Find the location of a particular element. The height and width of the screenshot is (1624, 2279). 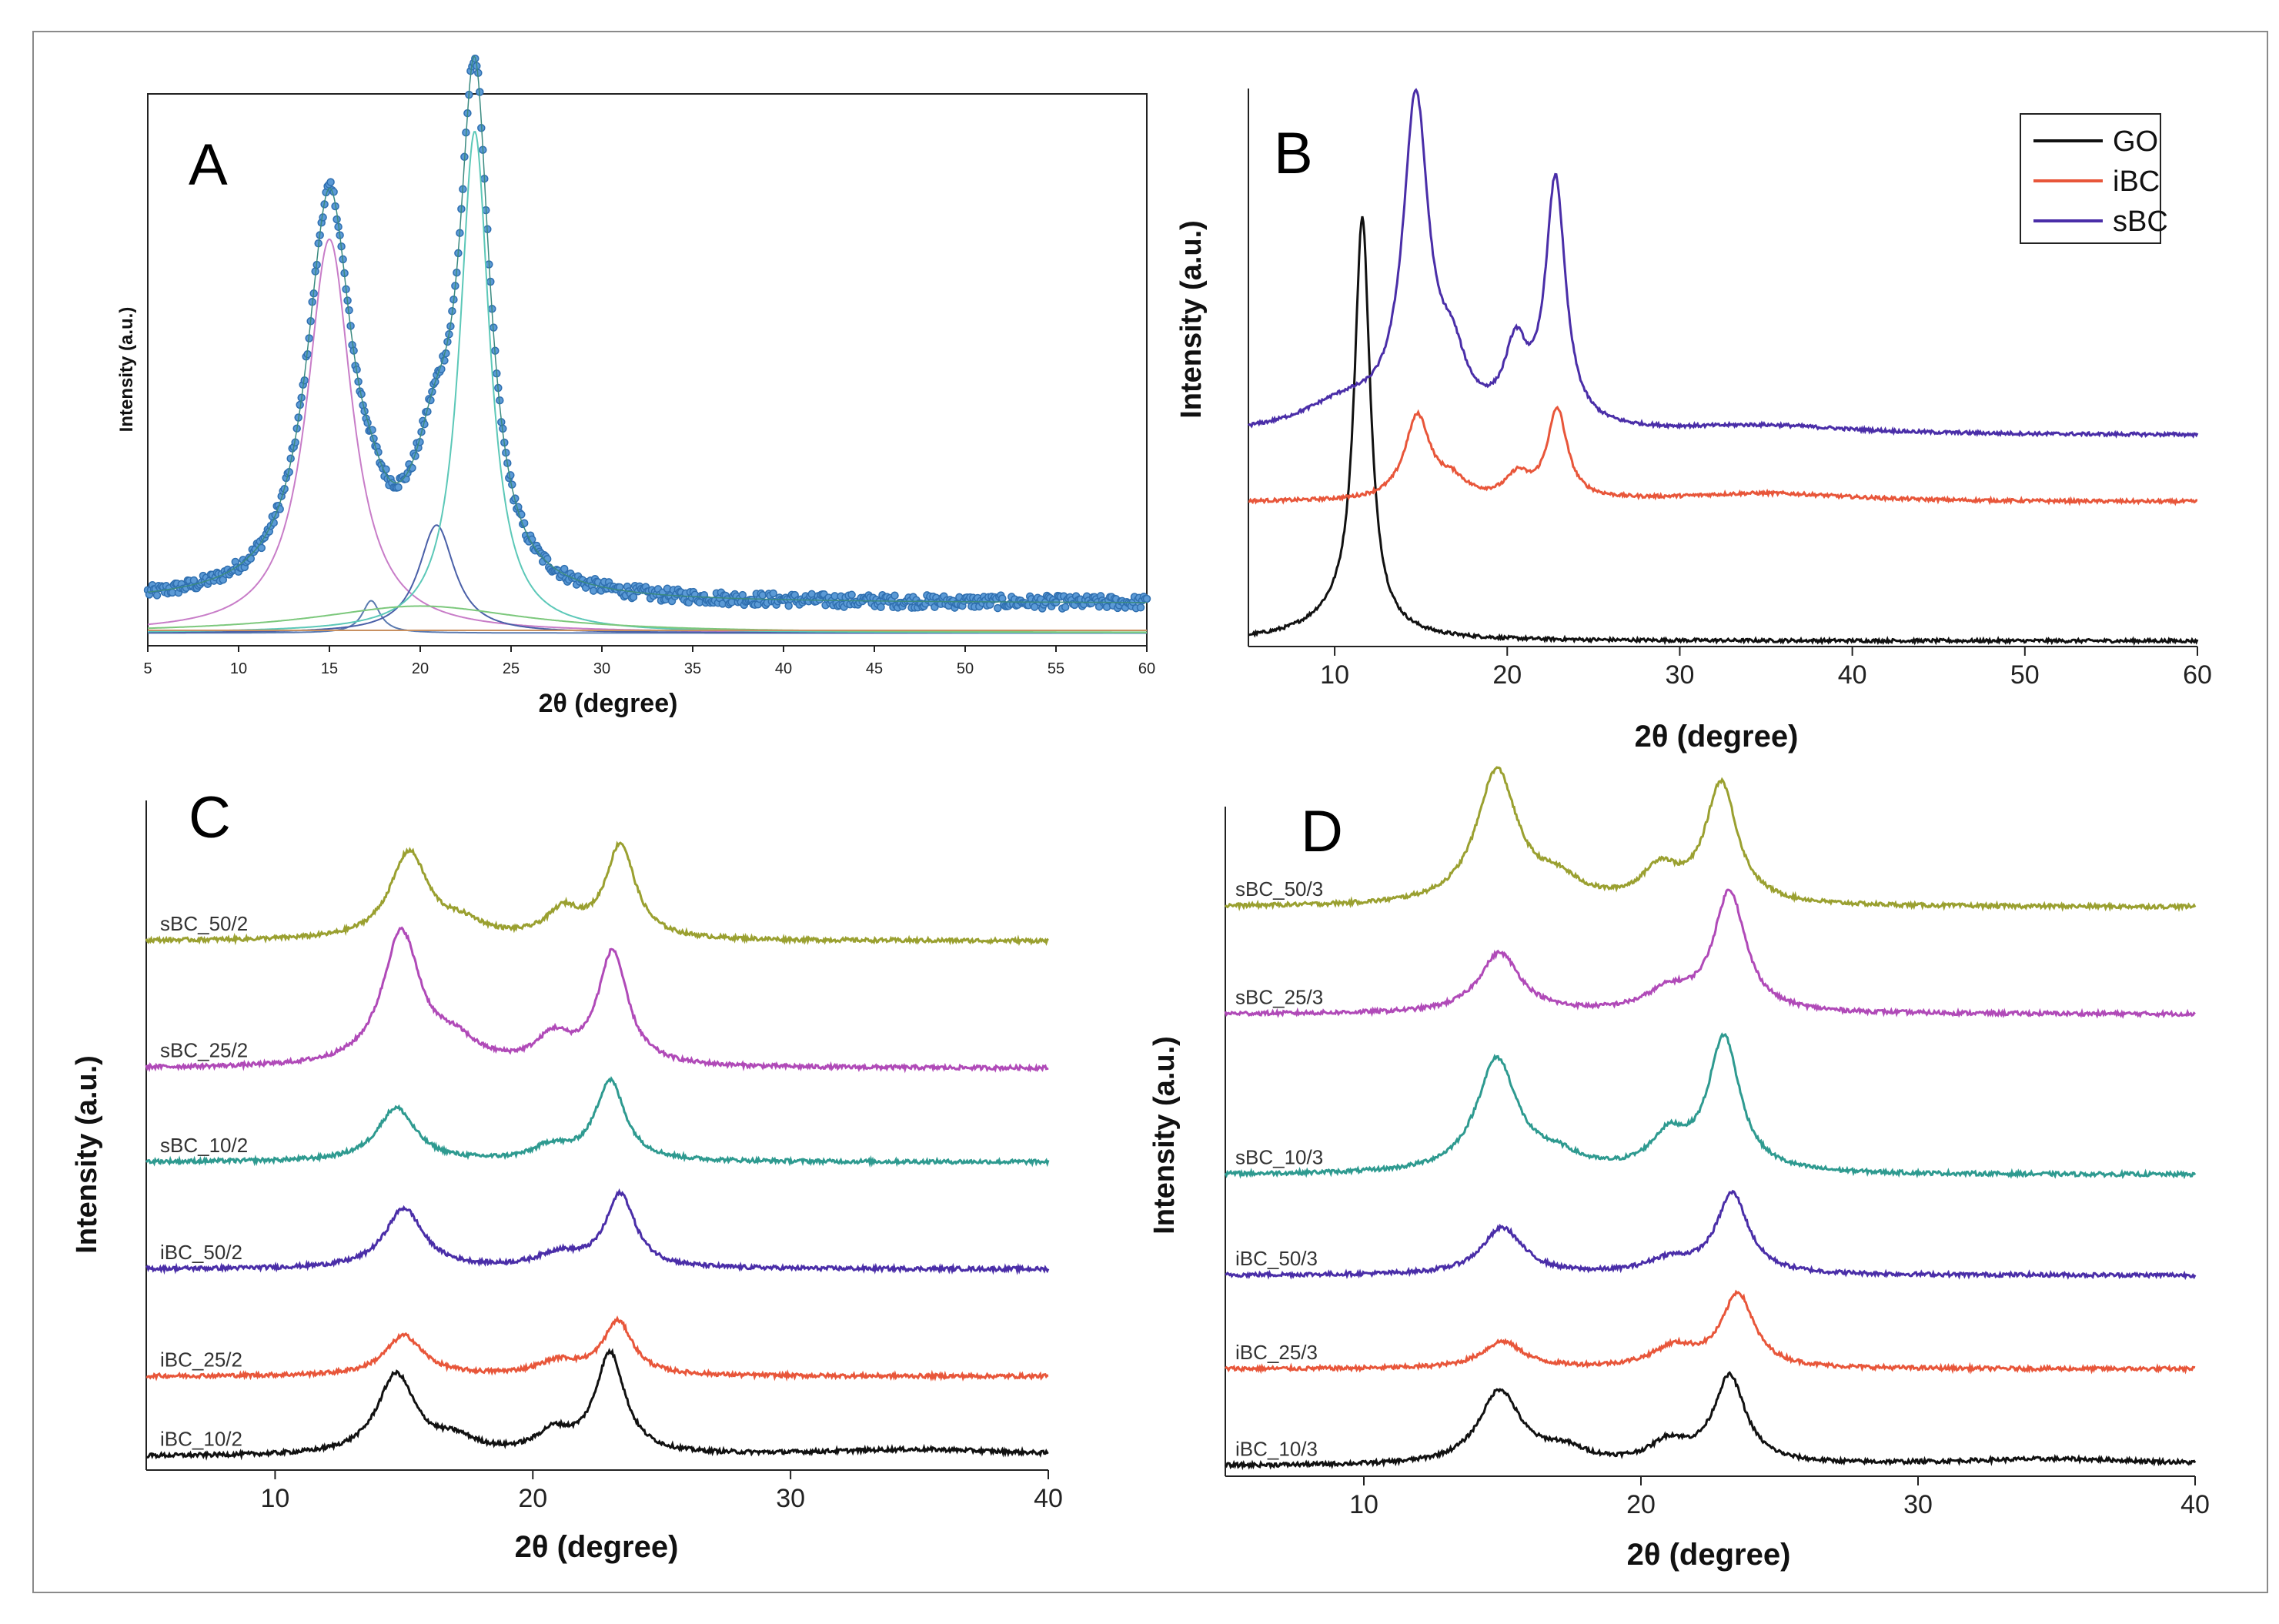

panel-b-series-sbc is located at coordinates (1723, 263).